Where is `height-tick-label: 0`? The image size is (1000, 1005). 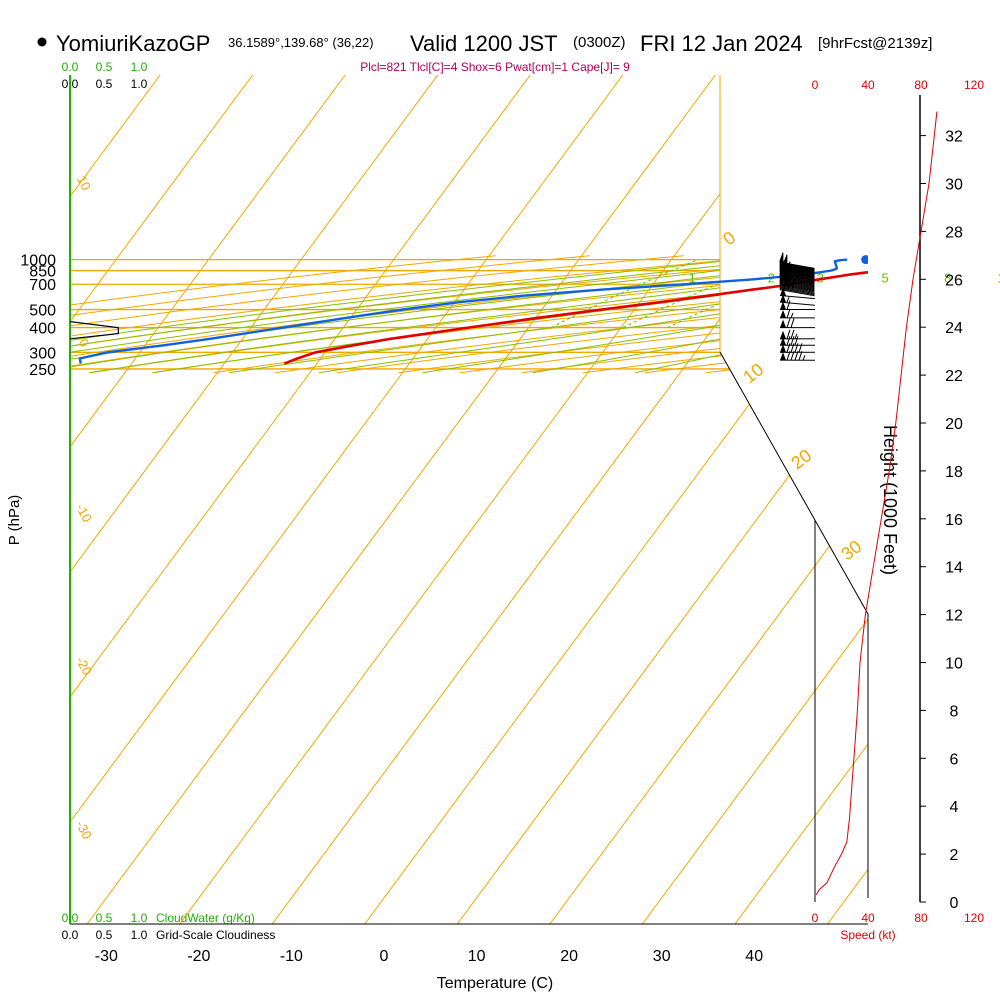
height-tick-label: 0 is located at coordinates (954, 903).